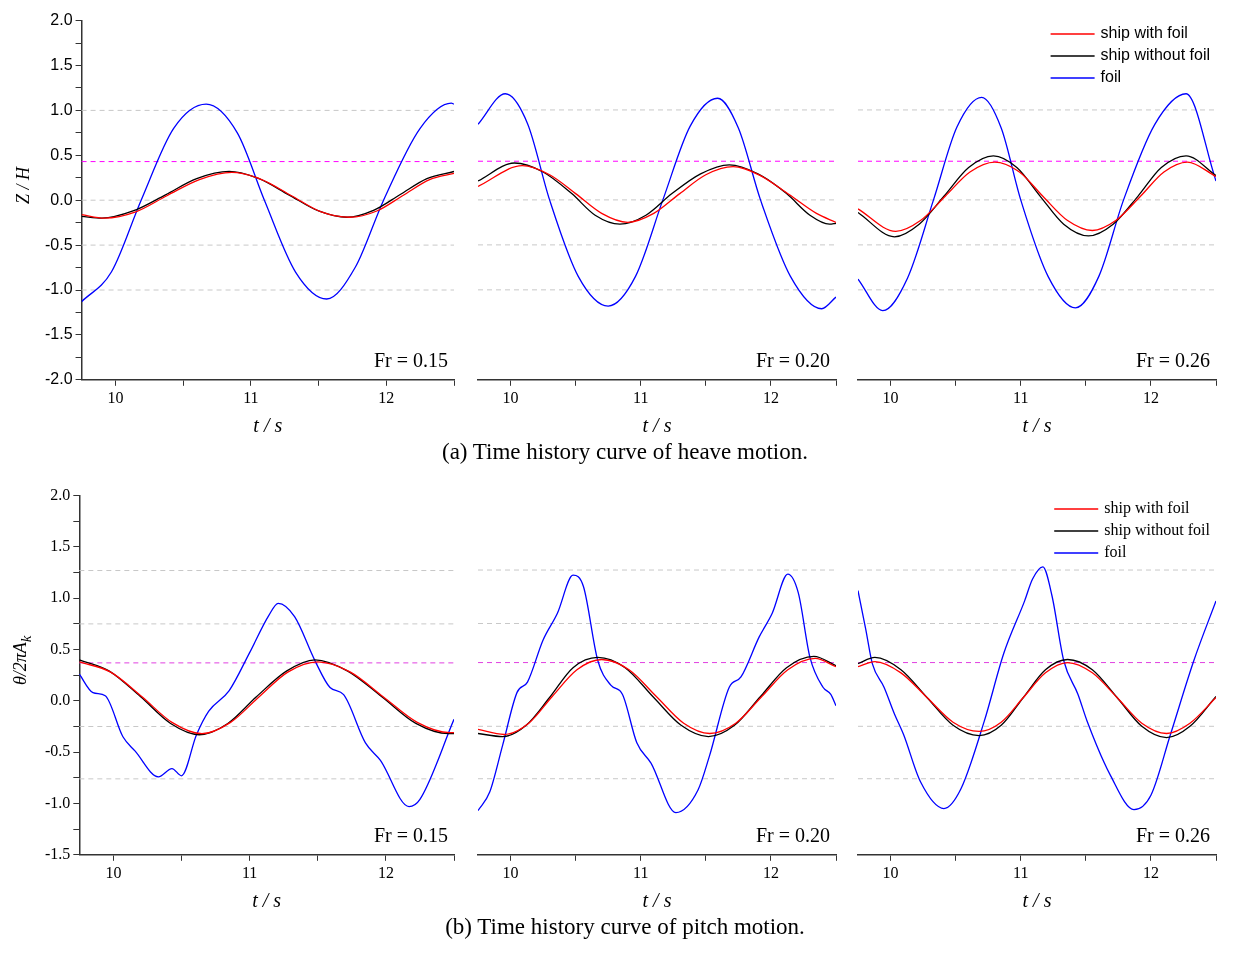 The height and width of the screenshot is (957, 1234). Describe the element at coordinates (625, 452) in the screenshot. I see `text: (a) Time history curve of heave motion.` at that location.